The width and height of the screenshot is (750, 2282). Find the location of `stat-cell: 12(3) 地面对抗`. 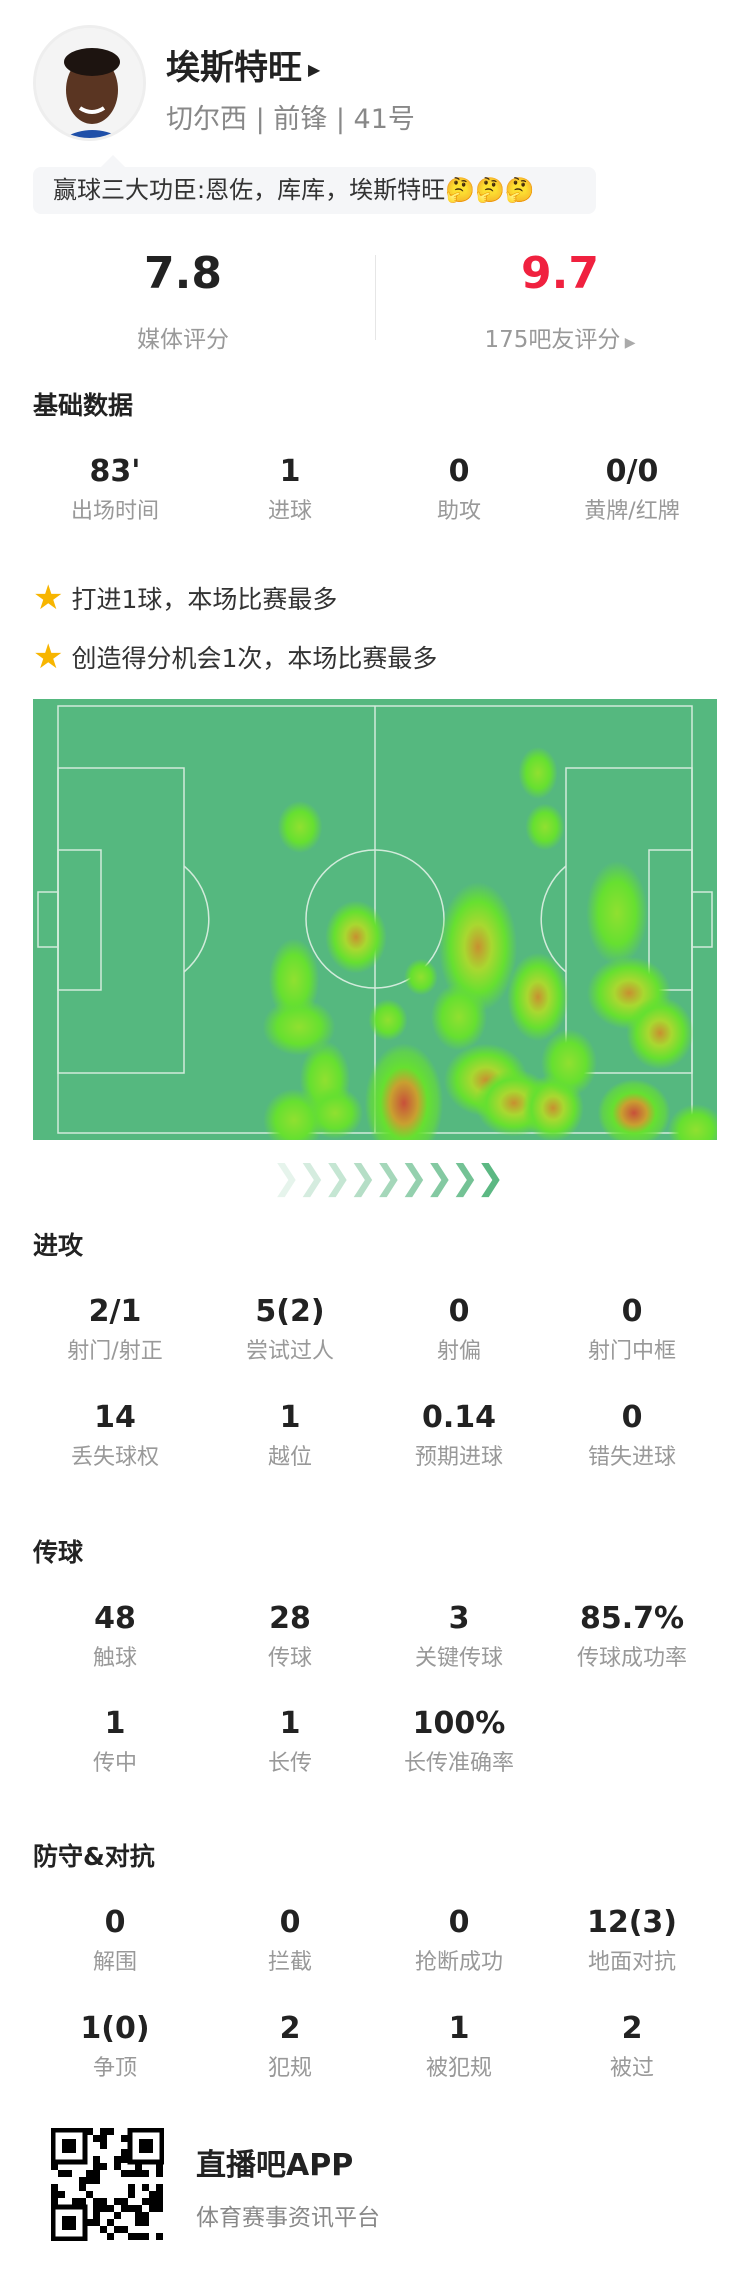

stat-cell: 12(3) 地面对抗 is located at coordinates (632, 1940).